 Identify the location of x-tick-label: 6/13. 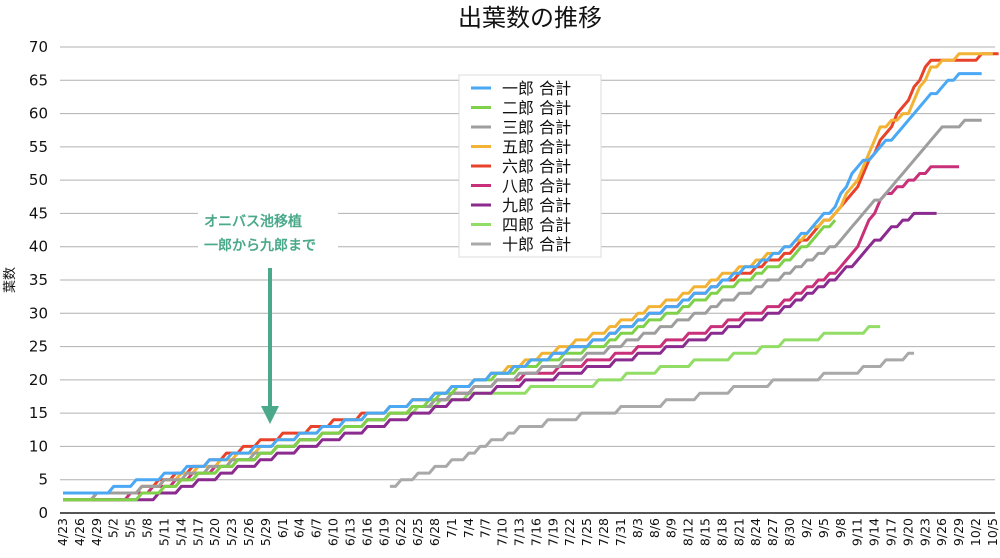
(349, 532).